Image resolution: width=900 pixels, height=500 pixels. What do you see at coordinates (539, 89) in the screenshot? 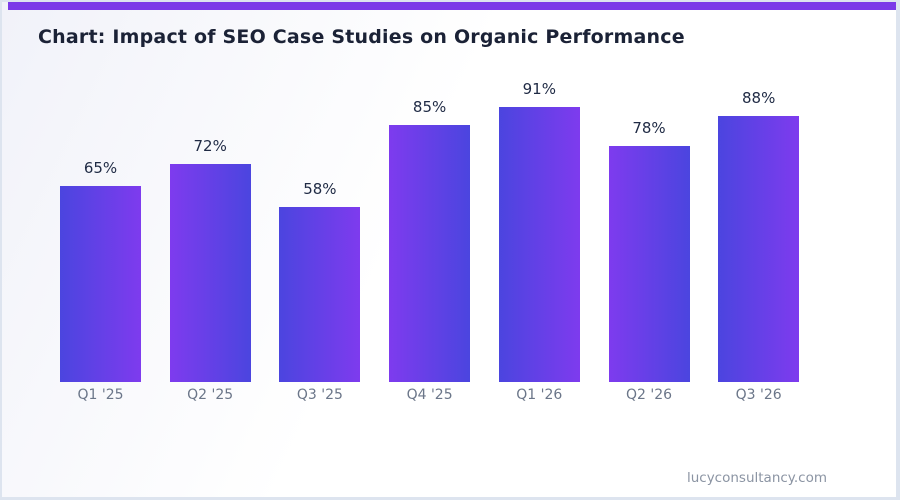
I see `value-label: 91%` at bounding box center [539, 89].